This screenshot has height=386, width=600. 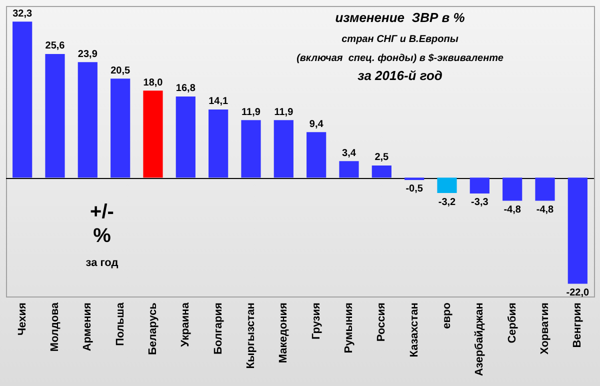 What do you see at coordinates (382, 322) in the screenshot?
I see `x-tick-label: Россия` at bounding box center [382, 322].